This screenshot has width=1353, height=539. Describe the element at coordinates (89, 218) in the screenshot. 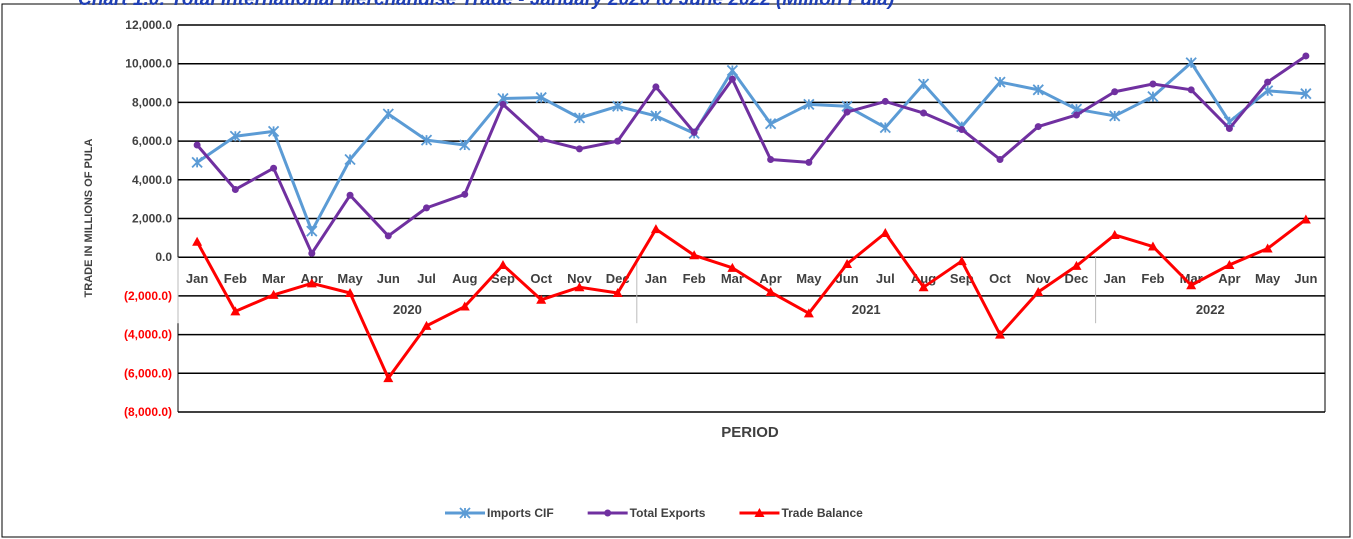

I see `y-axis-label: TRADE IN MILLIONS OF PULA` at that location.